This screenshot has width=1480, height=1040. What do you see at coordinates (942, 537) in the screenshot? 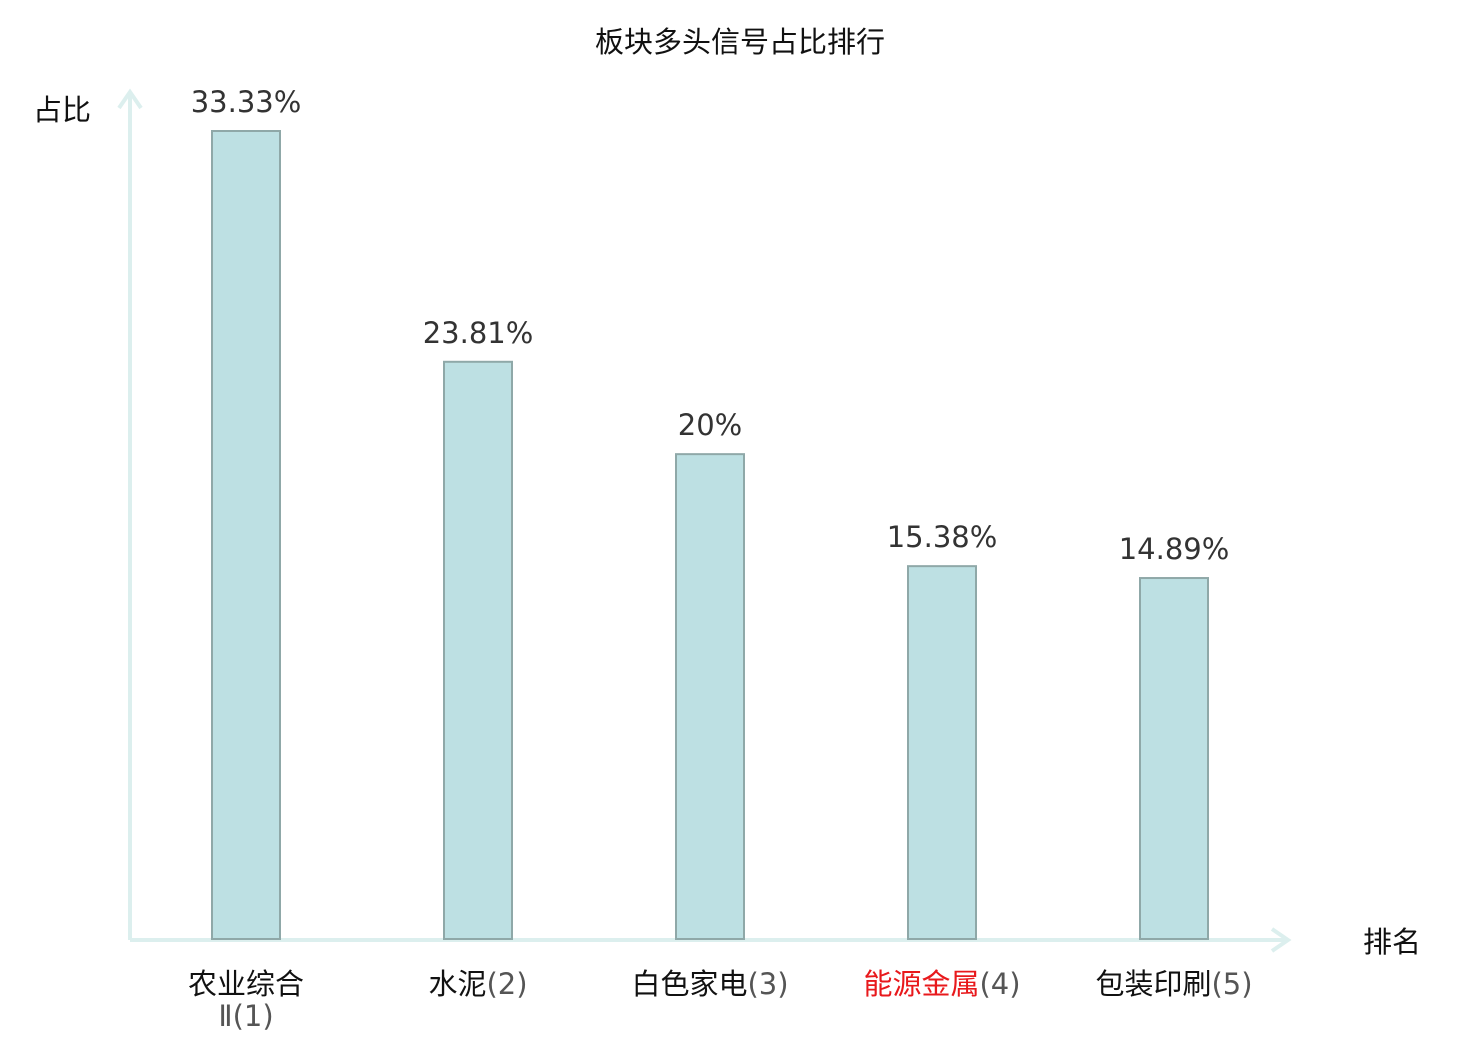
I see `value-label-4: 15.38%` at bounding box center [942, 537].